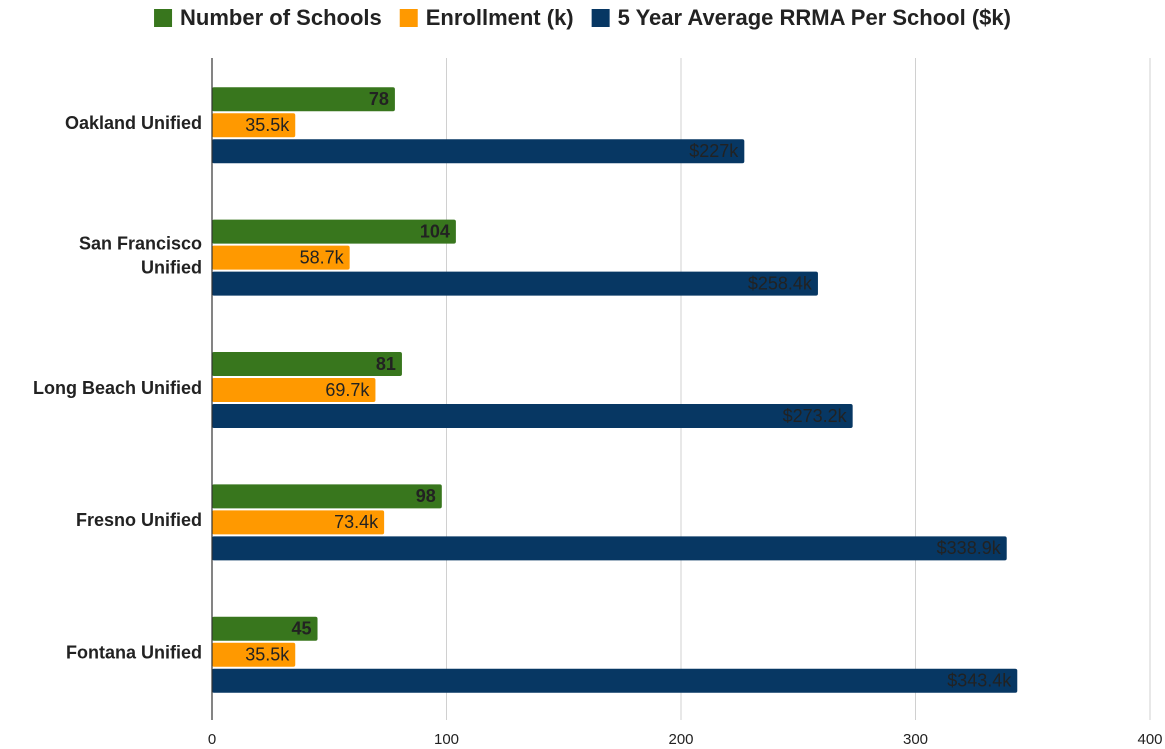  I want to click on data-label: $273.2k, so click(815, 416).